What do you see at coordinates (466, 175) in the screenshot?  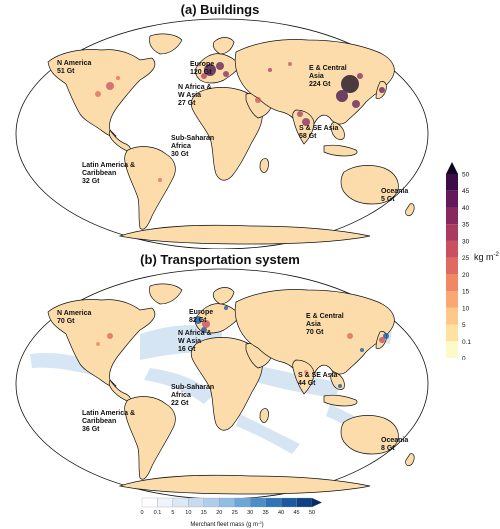 I see `colorbar-tick-label: 50` at bounding box center [466, 175].